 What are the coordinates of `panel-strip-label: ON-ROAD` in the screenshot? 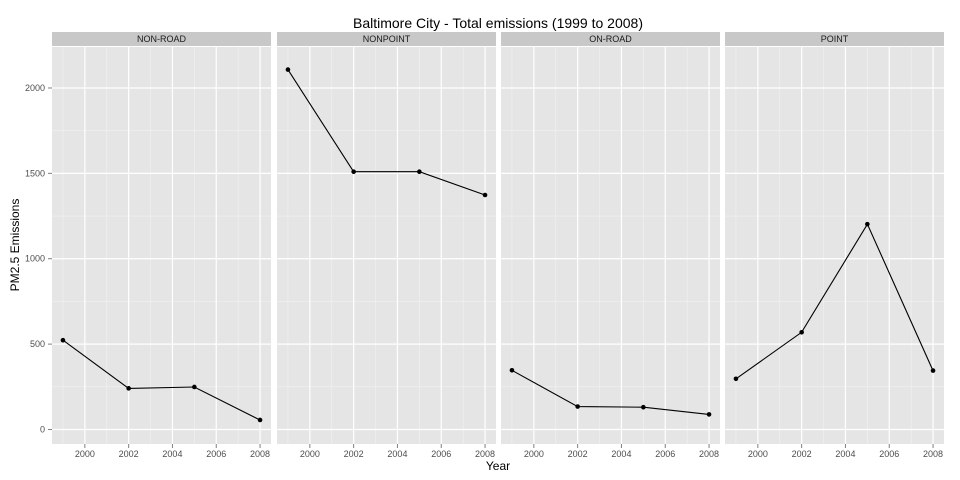 It's located at (610, 39).